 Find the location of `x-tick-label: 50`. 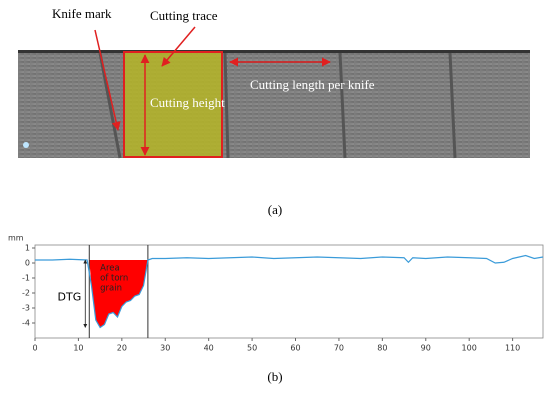

x-tick-label: 50 is located at coordinates (252, 348).